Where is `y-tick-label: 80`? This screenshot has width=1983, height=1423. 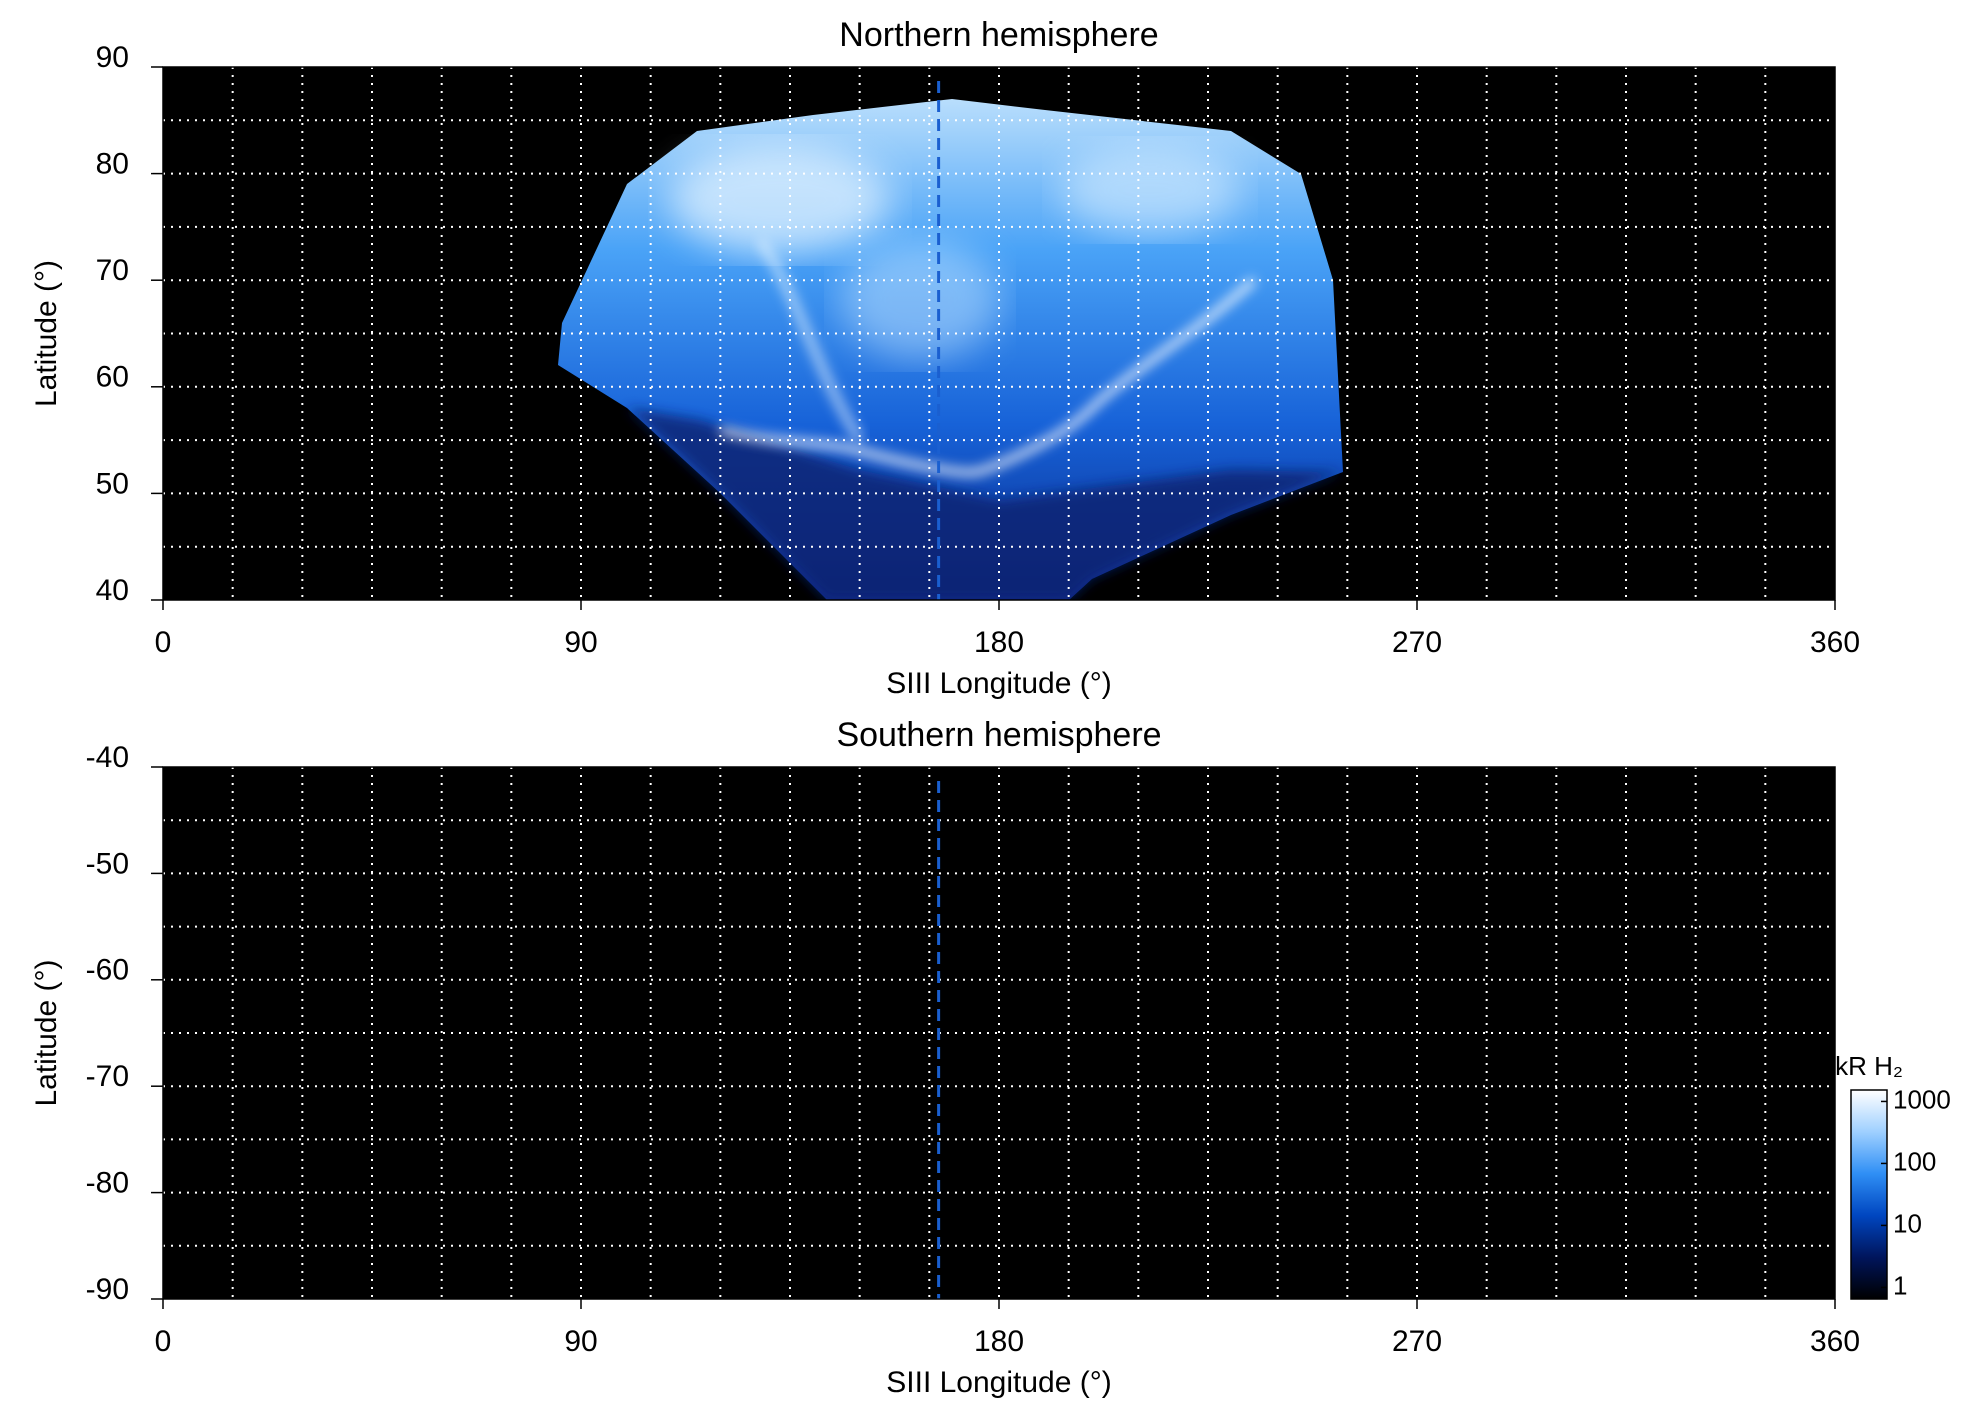
y-tick-label: 80 is located at coordinates (112, 164).